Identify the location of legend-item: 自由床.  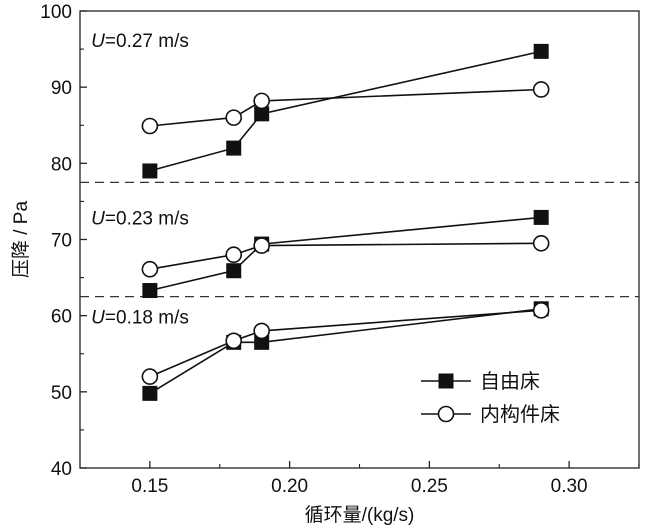
(480, 381).